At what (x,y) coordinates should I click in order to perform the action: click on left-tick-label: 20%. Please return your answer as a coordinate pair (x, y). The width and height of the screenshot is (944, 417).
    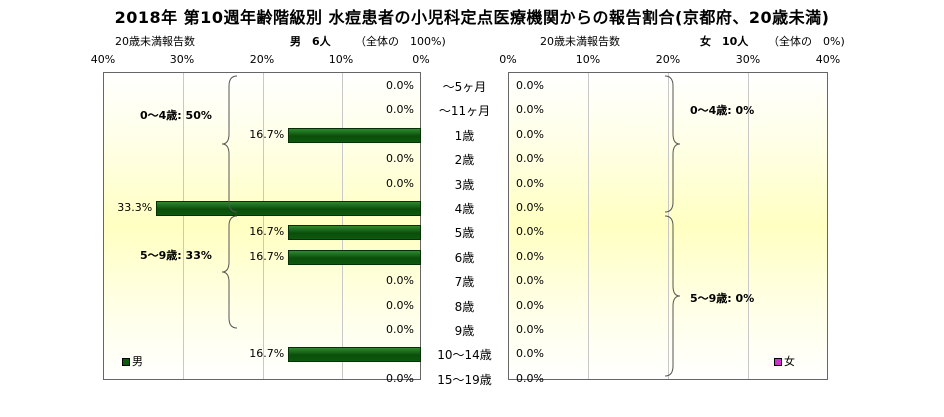
    Looking at the image, I should click on (262, 59).